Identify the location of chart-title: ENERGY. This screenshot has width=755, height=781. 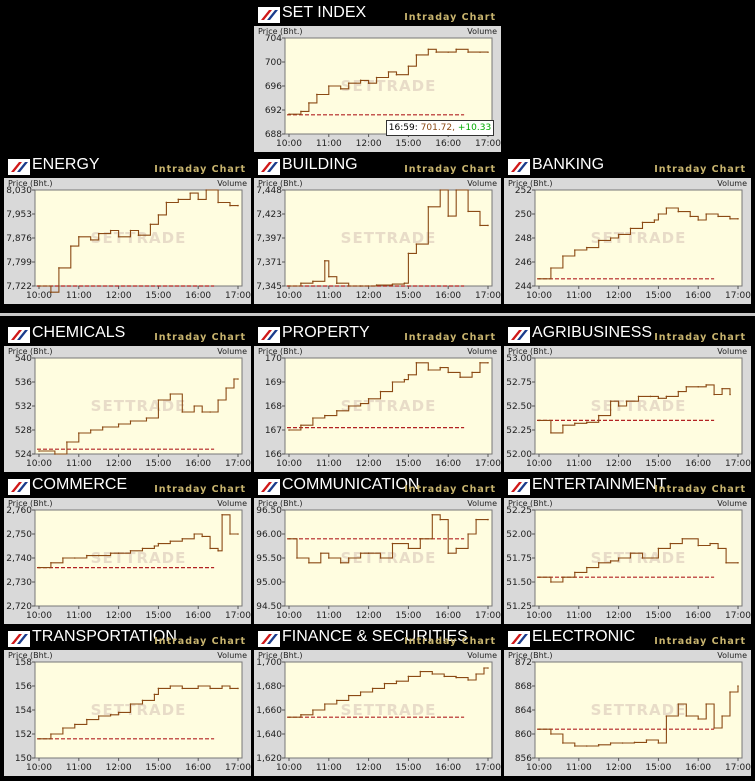
(66, 164).